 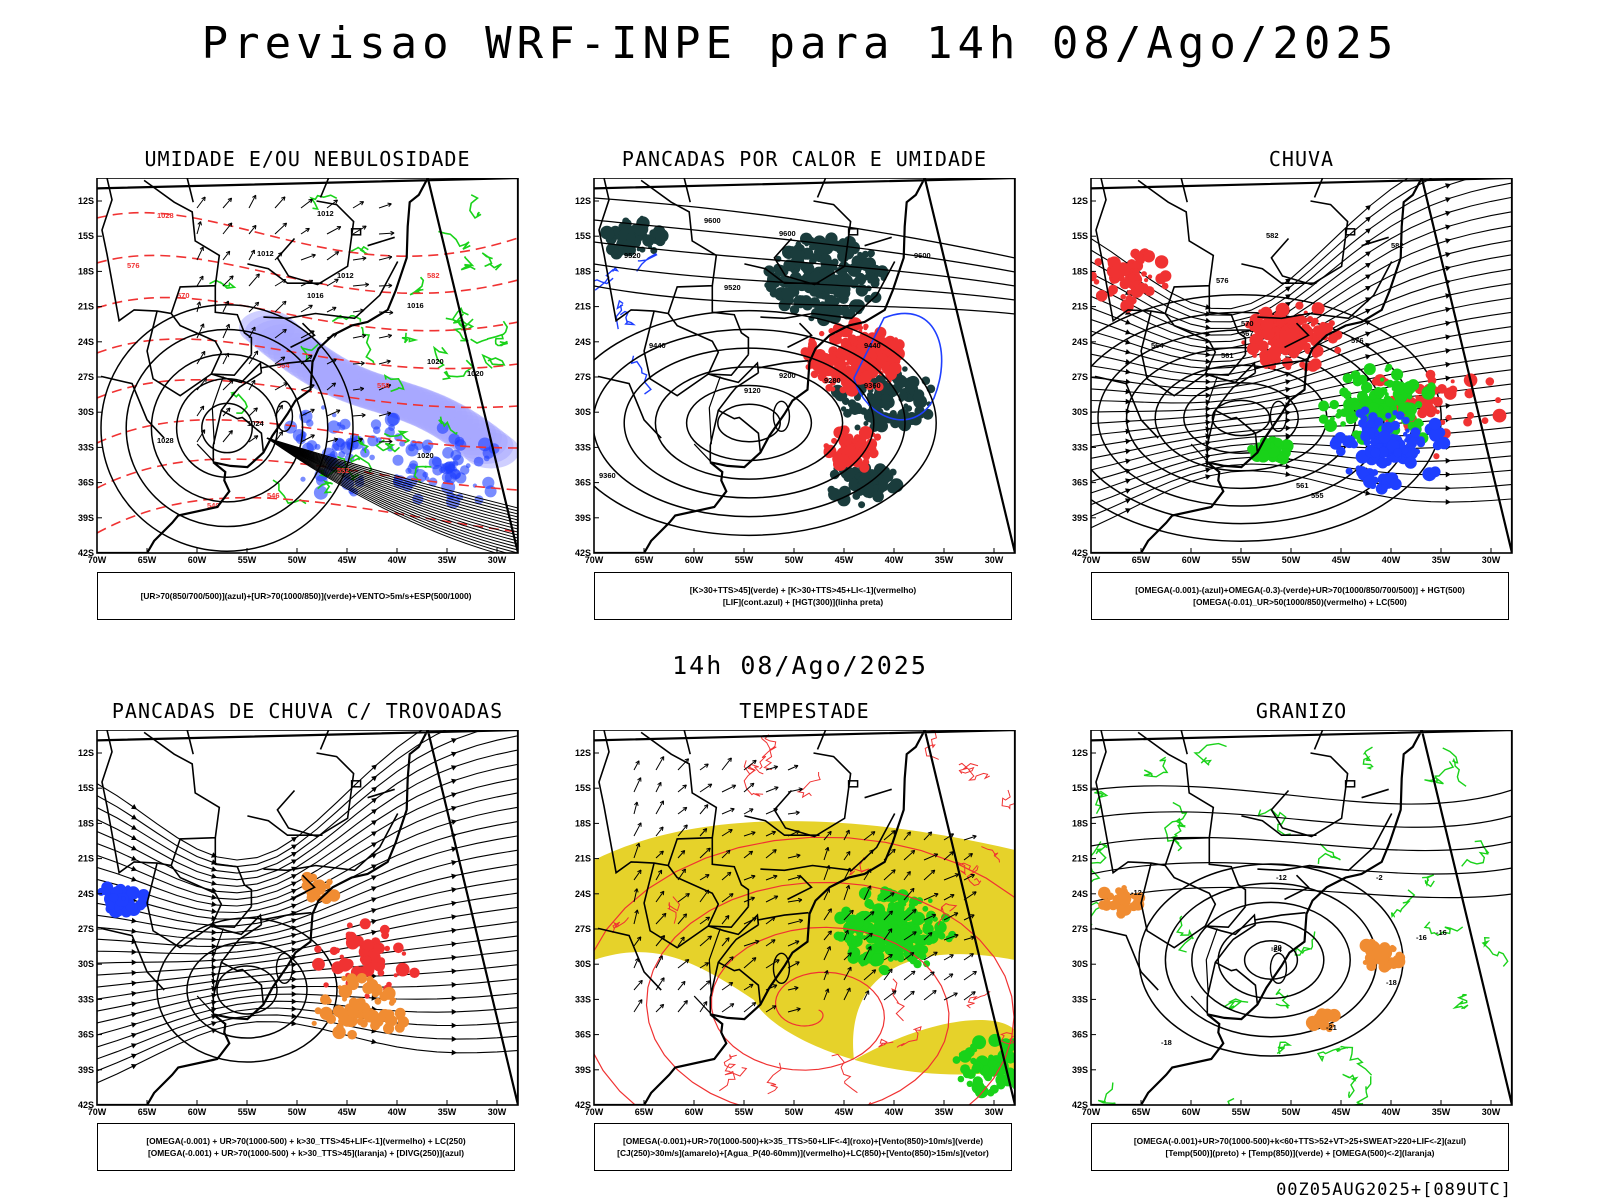 What do you see at coordinates (1080, 1070) in the screenshot?
I see `lat-tick-label: 39S` at bounding box center [1080, 1070].